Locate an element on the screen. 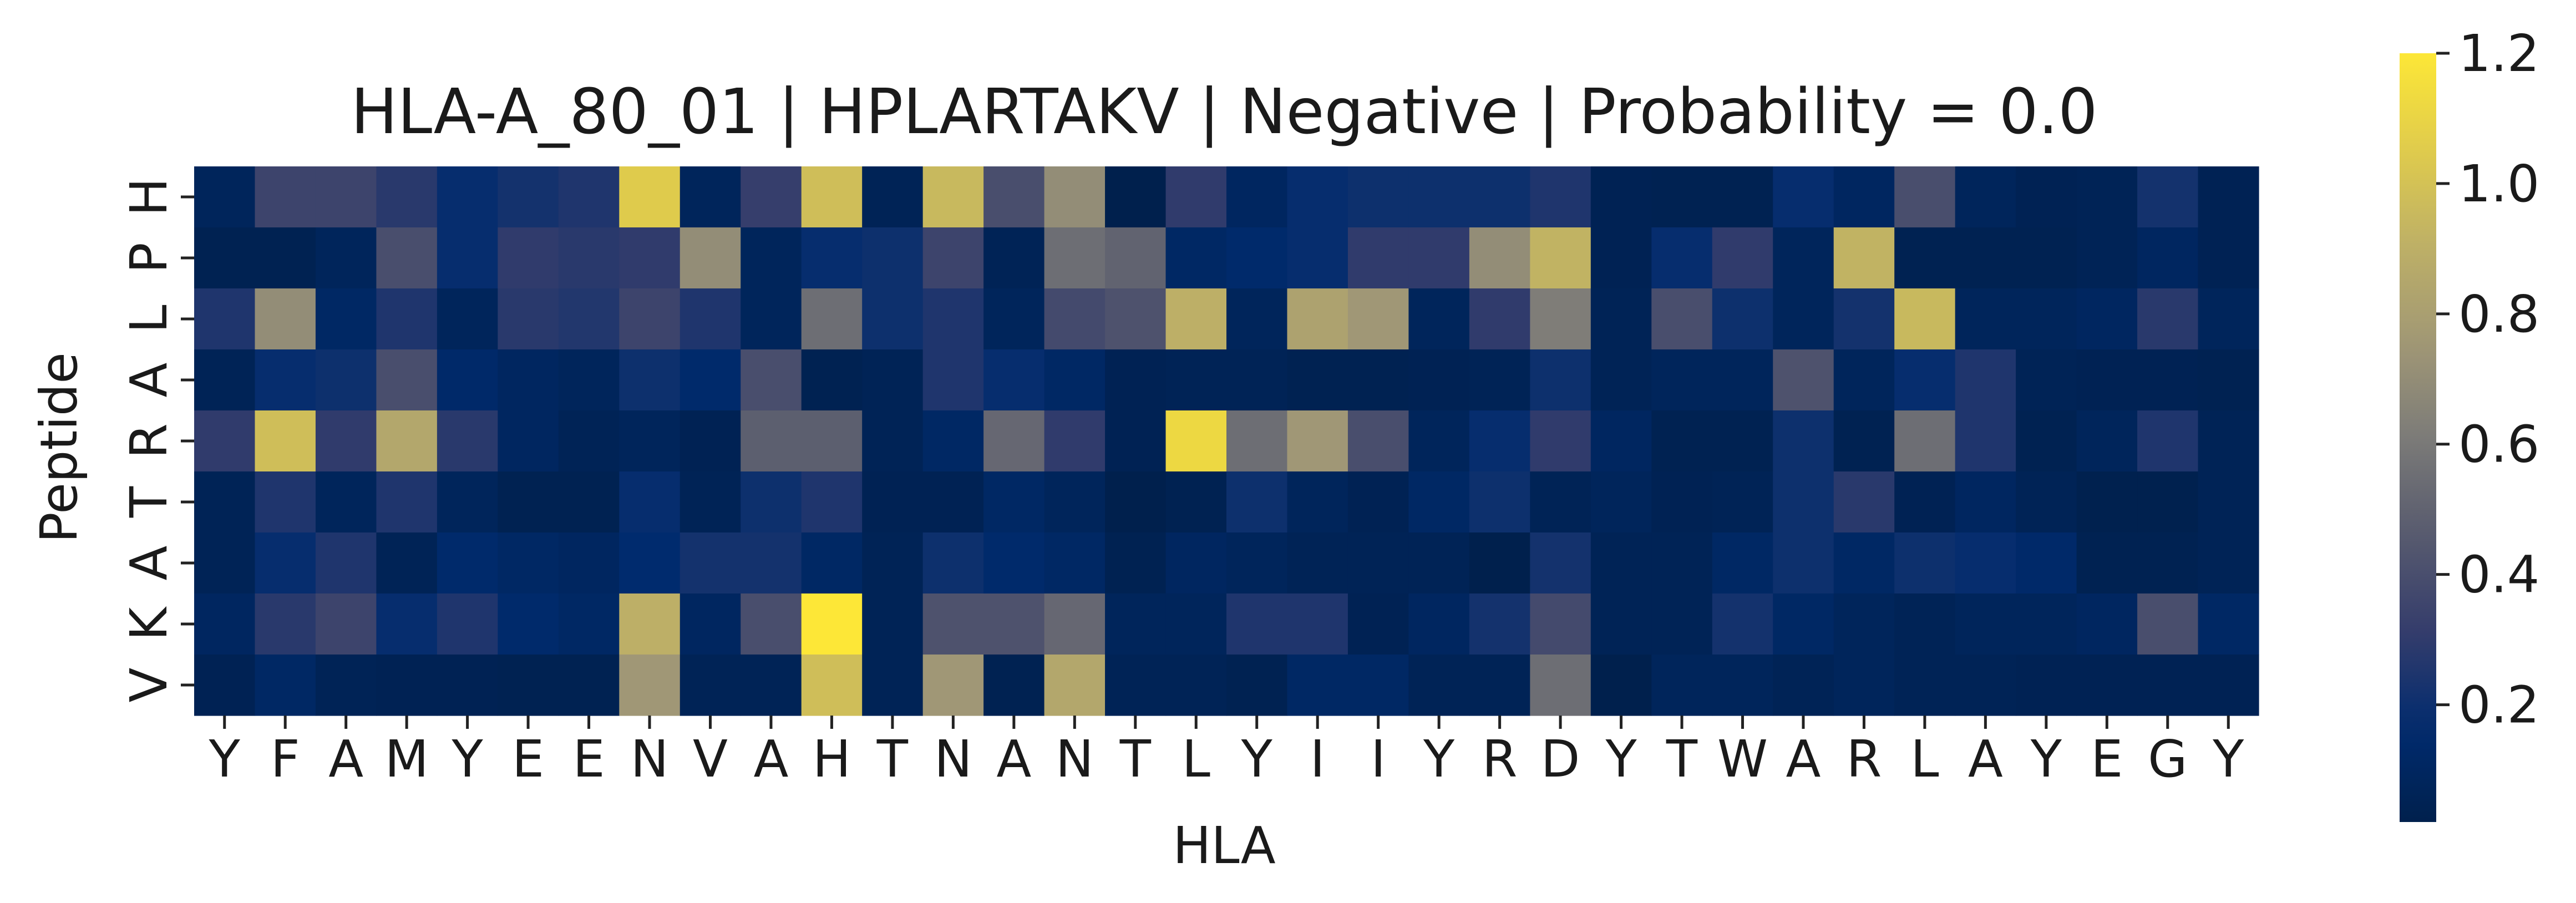  x-tick-label: N is located at coordinates (650, 759).